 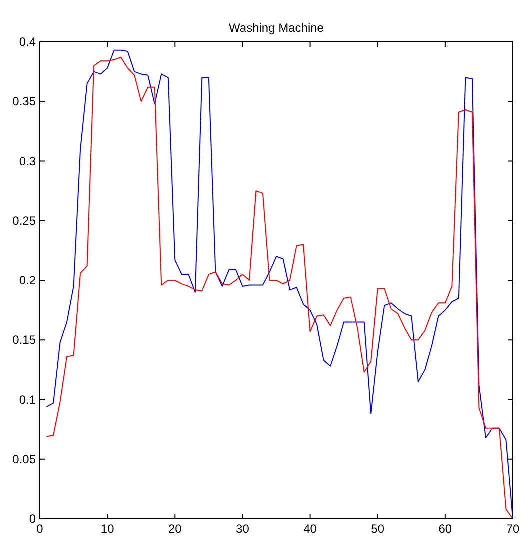 I want to click on x-tick-label: 70, so click(x=513, y=529).